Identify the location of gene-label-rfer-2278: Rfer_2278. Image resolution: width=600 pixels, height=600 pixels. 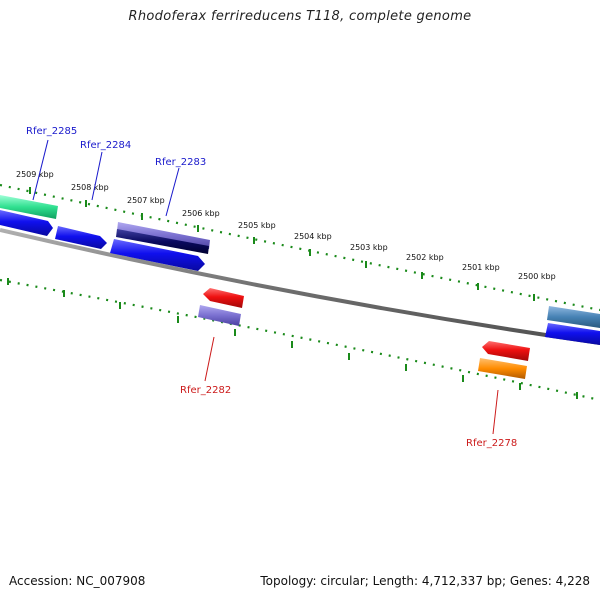
(491, 443).